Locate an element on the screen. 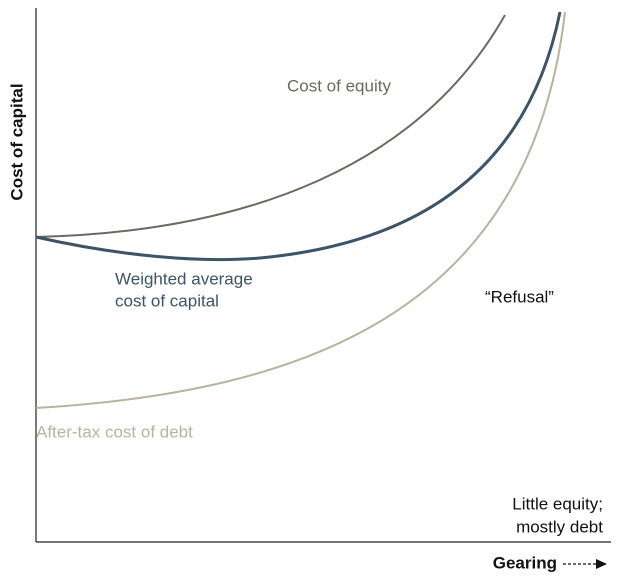 This screenshot has width=621, height=576. debt-label: After-tax cost of debt is located at coordinates (114, 431).